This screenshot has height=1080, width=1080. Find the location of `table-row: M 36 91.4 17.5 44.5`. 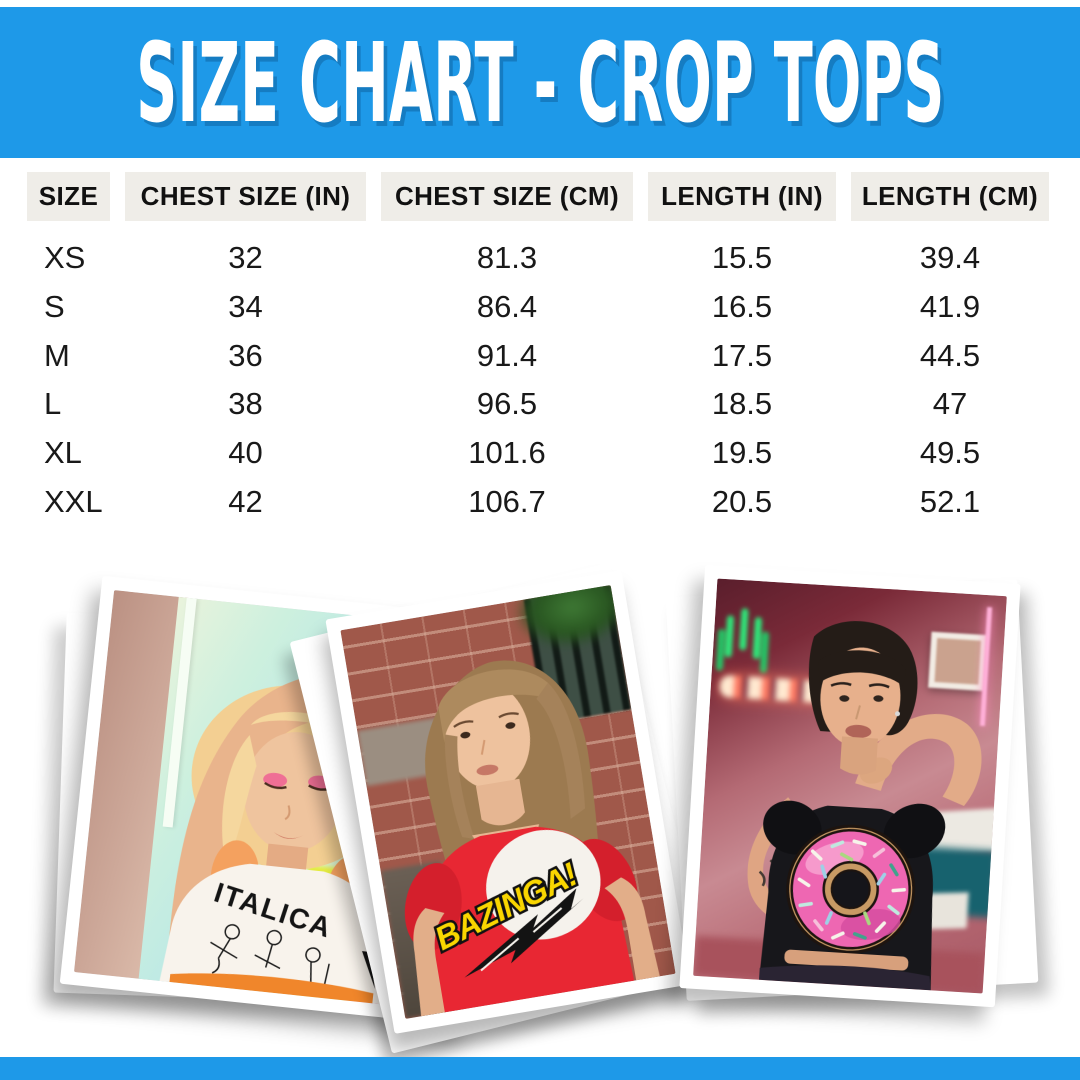

table-row: M 36 91.4 17.5 44.5 is located at coordinates (538, 355).